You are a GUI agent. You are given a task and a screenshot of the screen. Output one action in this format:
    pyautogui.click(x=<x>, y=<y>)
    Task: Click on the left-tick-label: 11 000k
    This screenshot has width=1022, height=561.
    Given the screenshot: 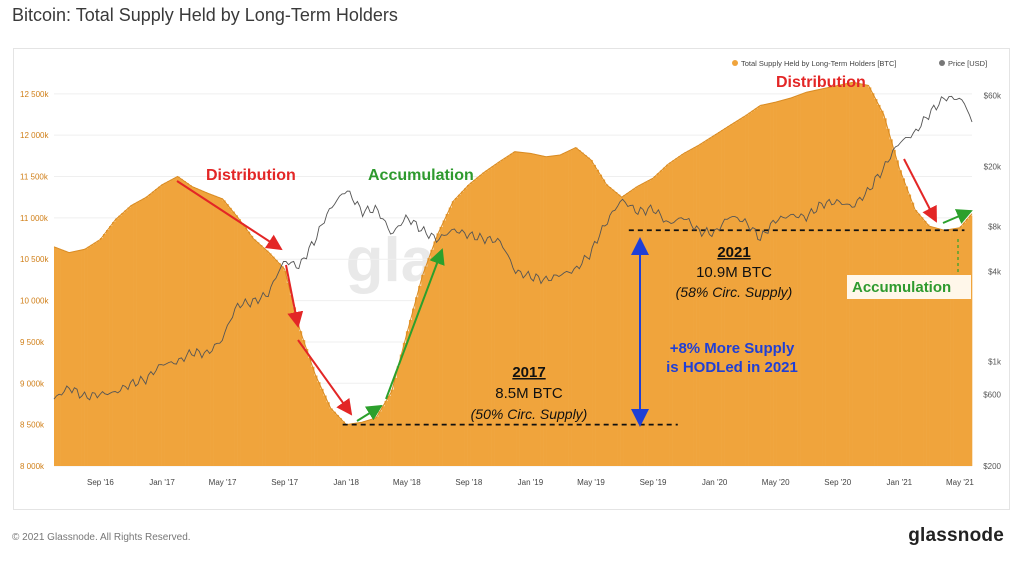 What is the action you would take?
    pyautogui.click(x=34, y=218)
    